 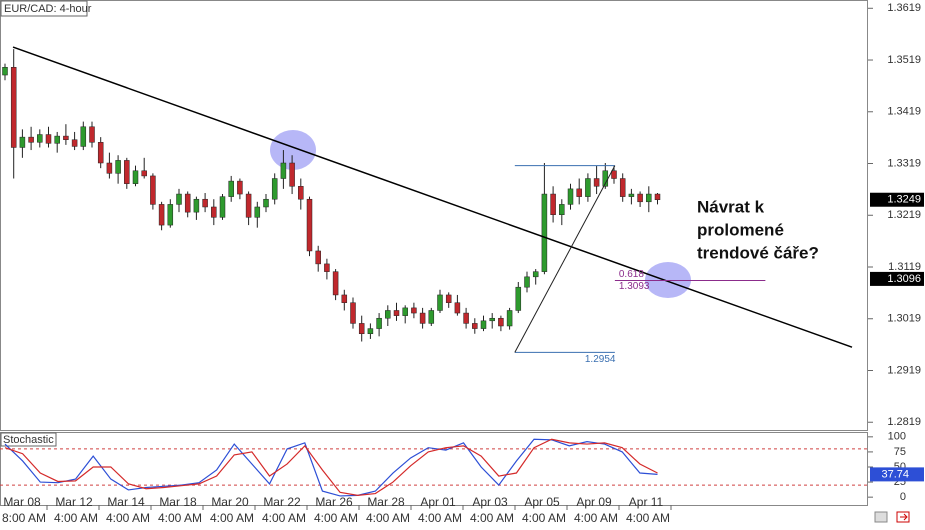 What do you see at coordinates (897, 437) in the screenshot?
I see `stoch-tick-label: 100` at bounding box center [897, 437].